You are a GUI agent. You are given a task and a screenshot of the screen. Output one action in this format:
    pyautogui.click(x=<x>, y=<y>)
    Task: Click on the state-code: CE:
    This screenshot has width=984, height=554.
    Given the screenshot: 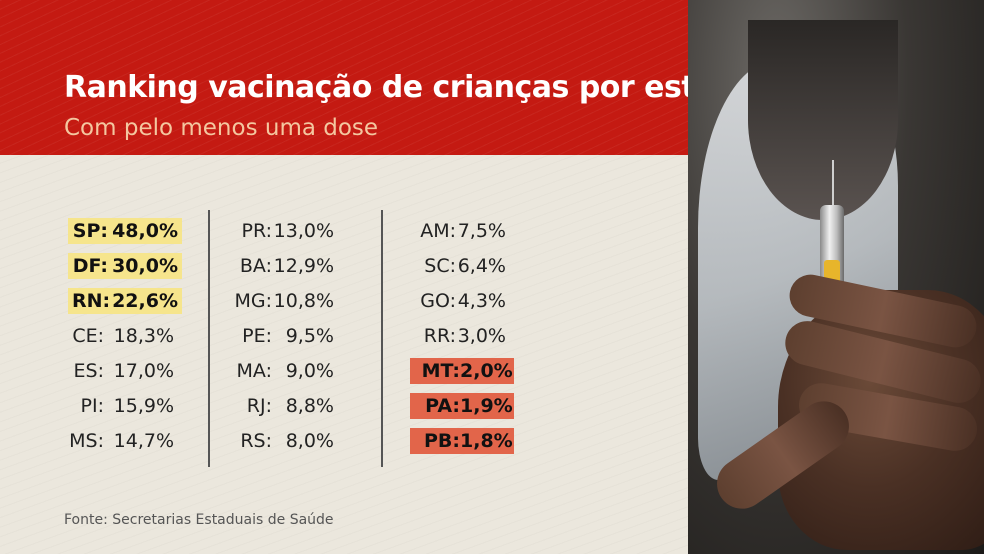 What is the action you would take?
    pyautogui.click(x=88, y=335)
    